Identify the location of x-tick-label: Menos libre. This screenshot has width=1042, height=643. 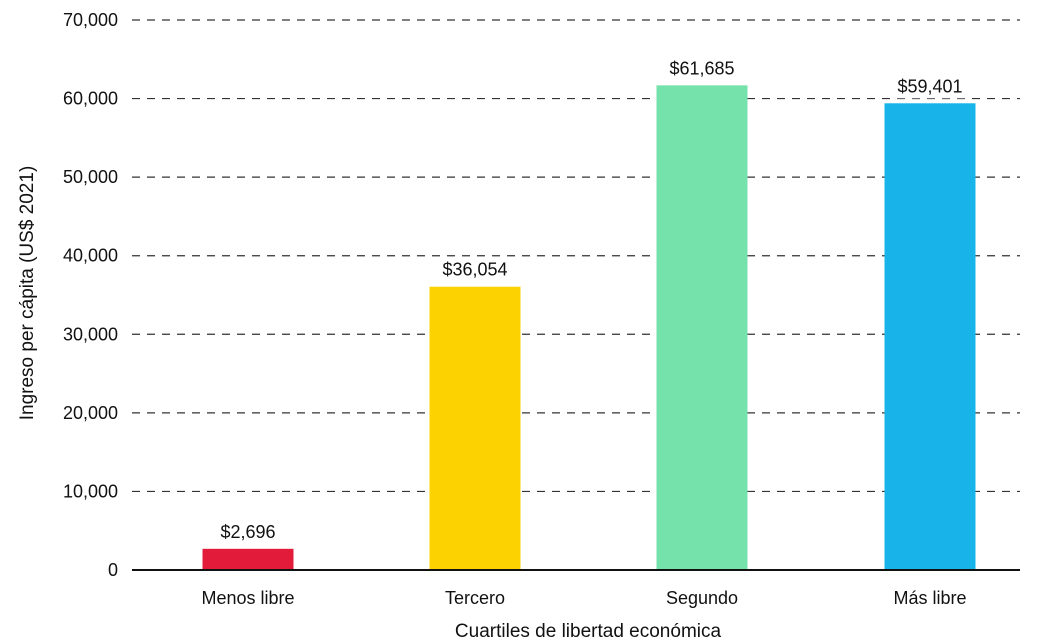
(247, 598).